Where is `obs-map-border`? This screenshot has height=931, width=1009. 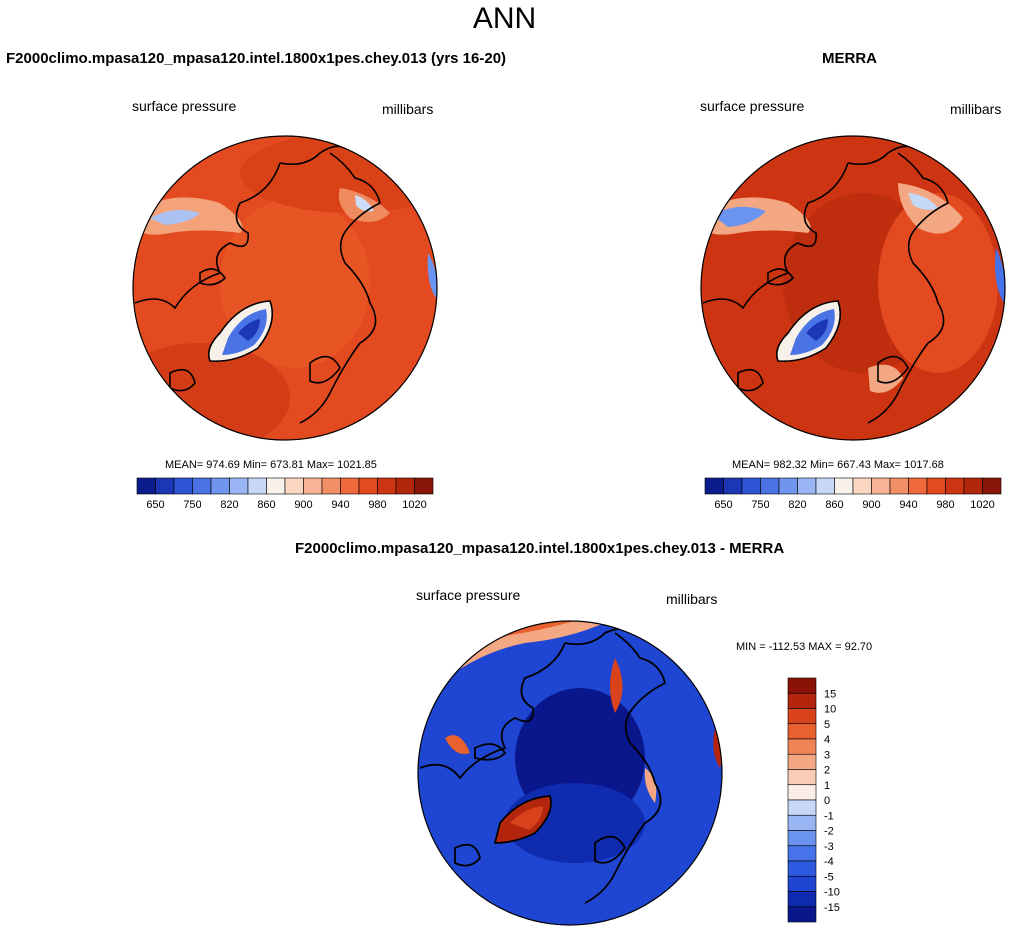 obs-map-border is located at coordinates (853, 288).